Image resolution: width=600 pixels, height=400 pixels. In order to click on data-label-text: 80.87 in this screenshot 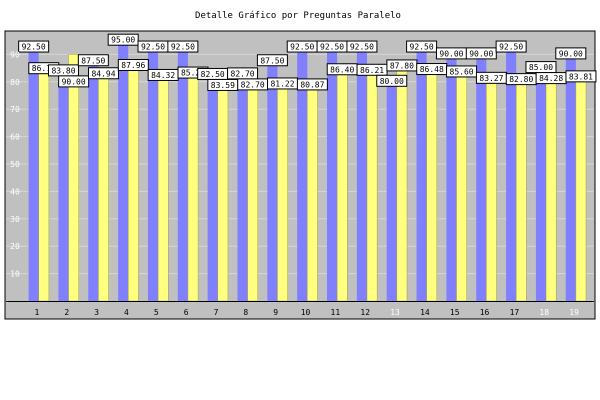, I will do `click(312, 84)`.